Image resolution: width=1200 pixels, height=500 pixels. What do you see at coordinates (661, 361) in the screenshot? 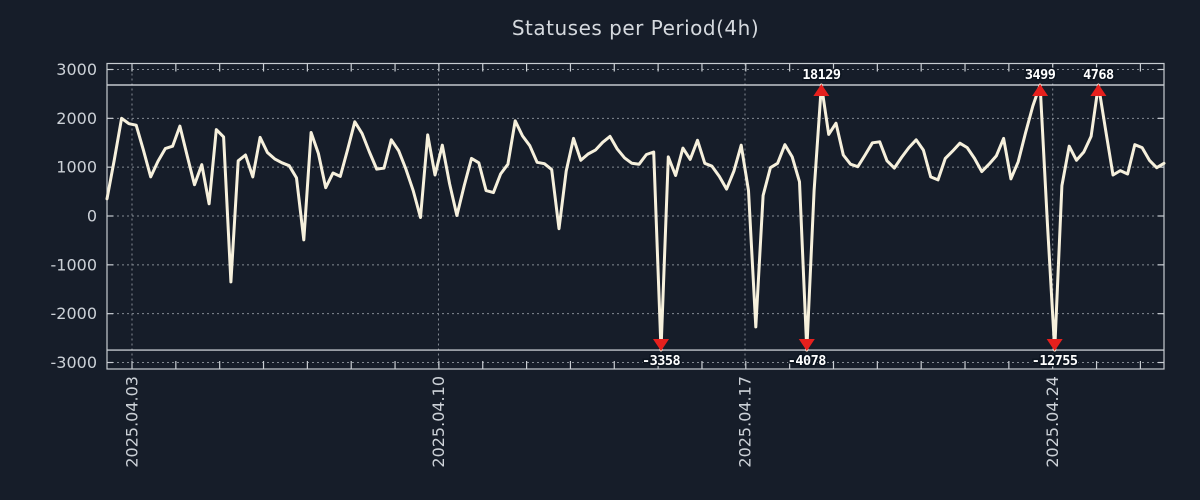
I see `extreme-label: -3358` at bounding box center [661, 361].